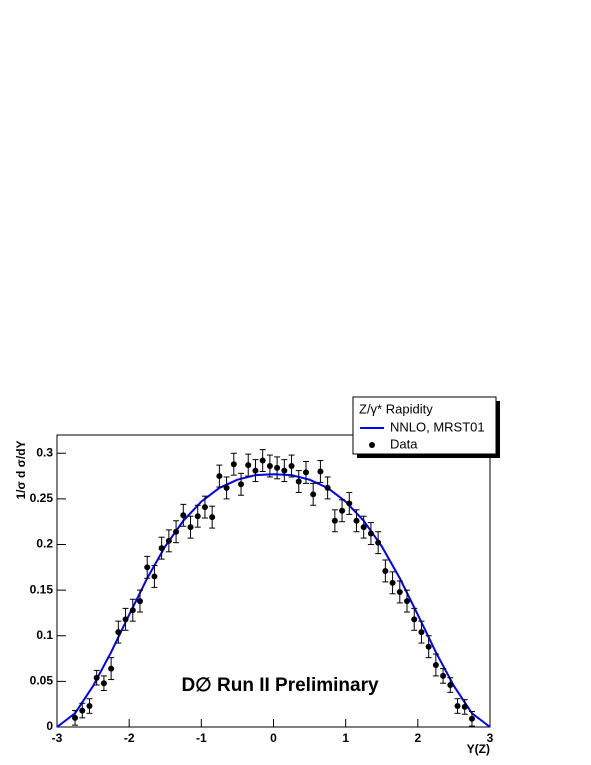 The width and height of the screenshot is (591, 765). I want to click on x-tick-label: -1, so click(201, 738).